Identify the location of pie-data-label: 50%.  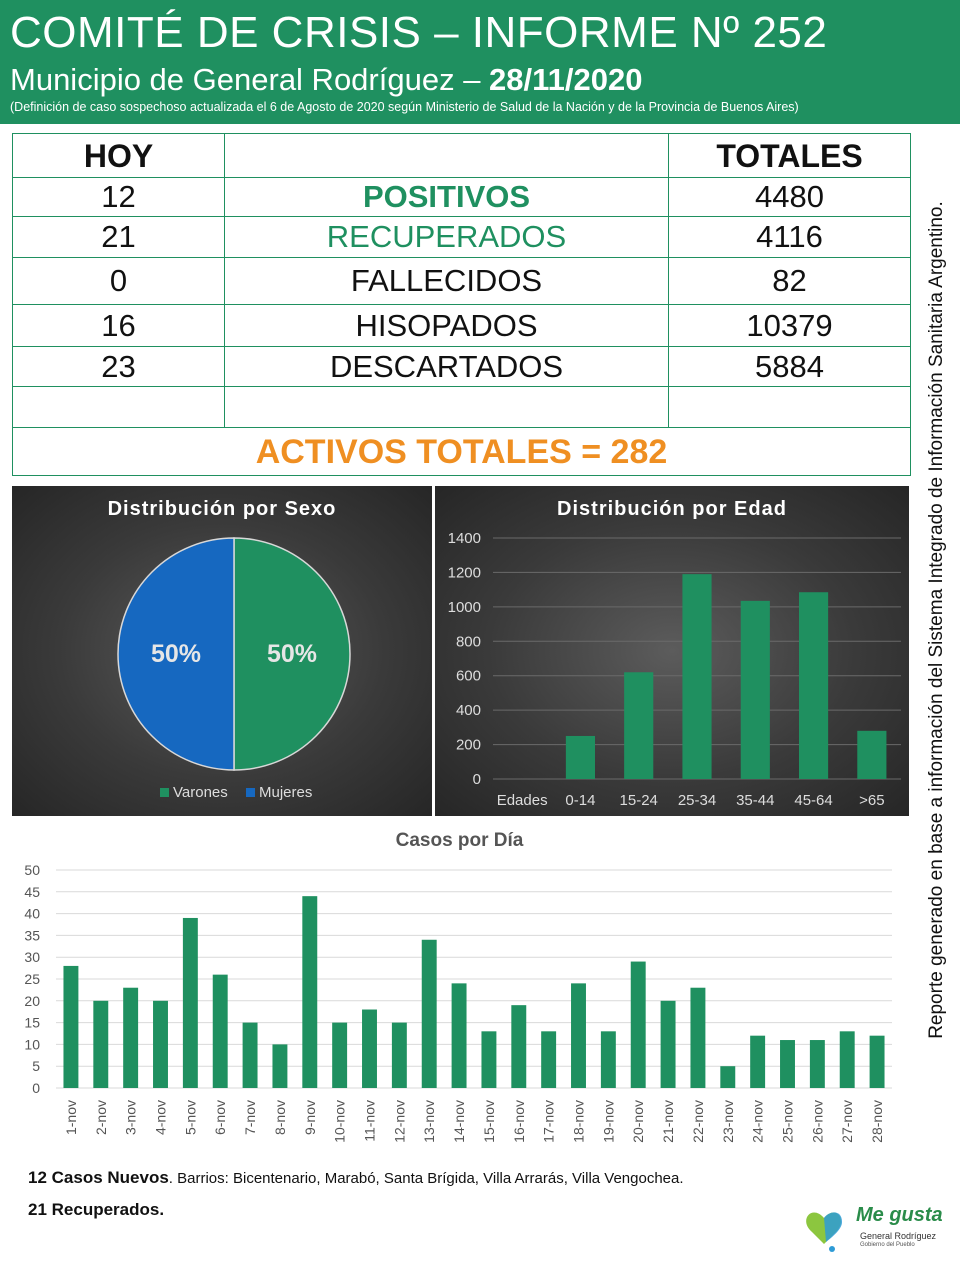
(176, 654).